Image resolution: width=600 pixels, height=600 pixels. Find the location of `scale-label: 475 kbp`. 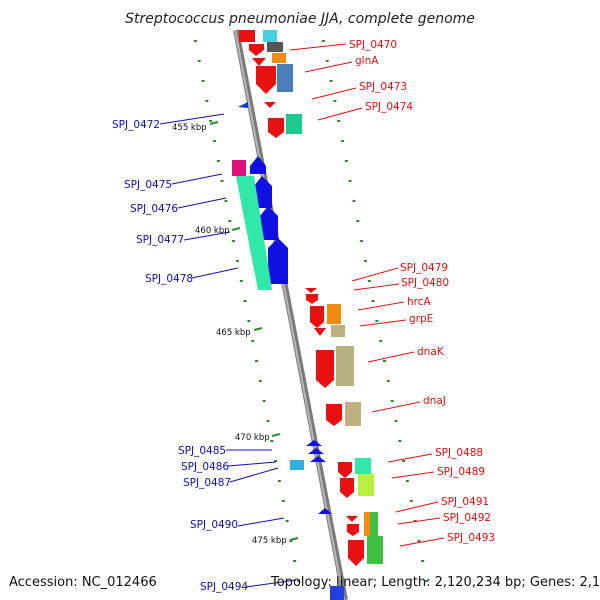

scale-label: 475 kbp is located at coordinates (269, 541).